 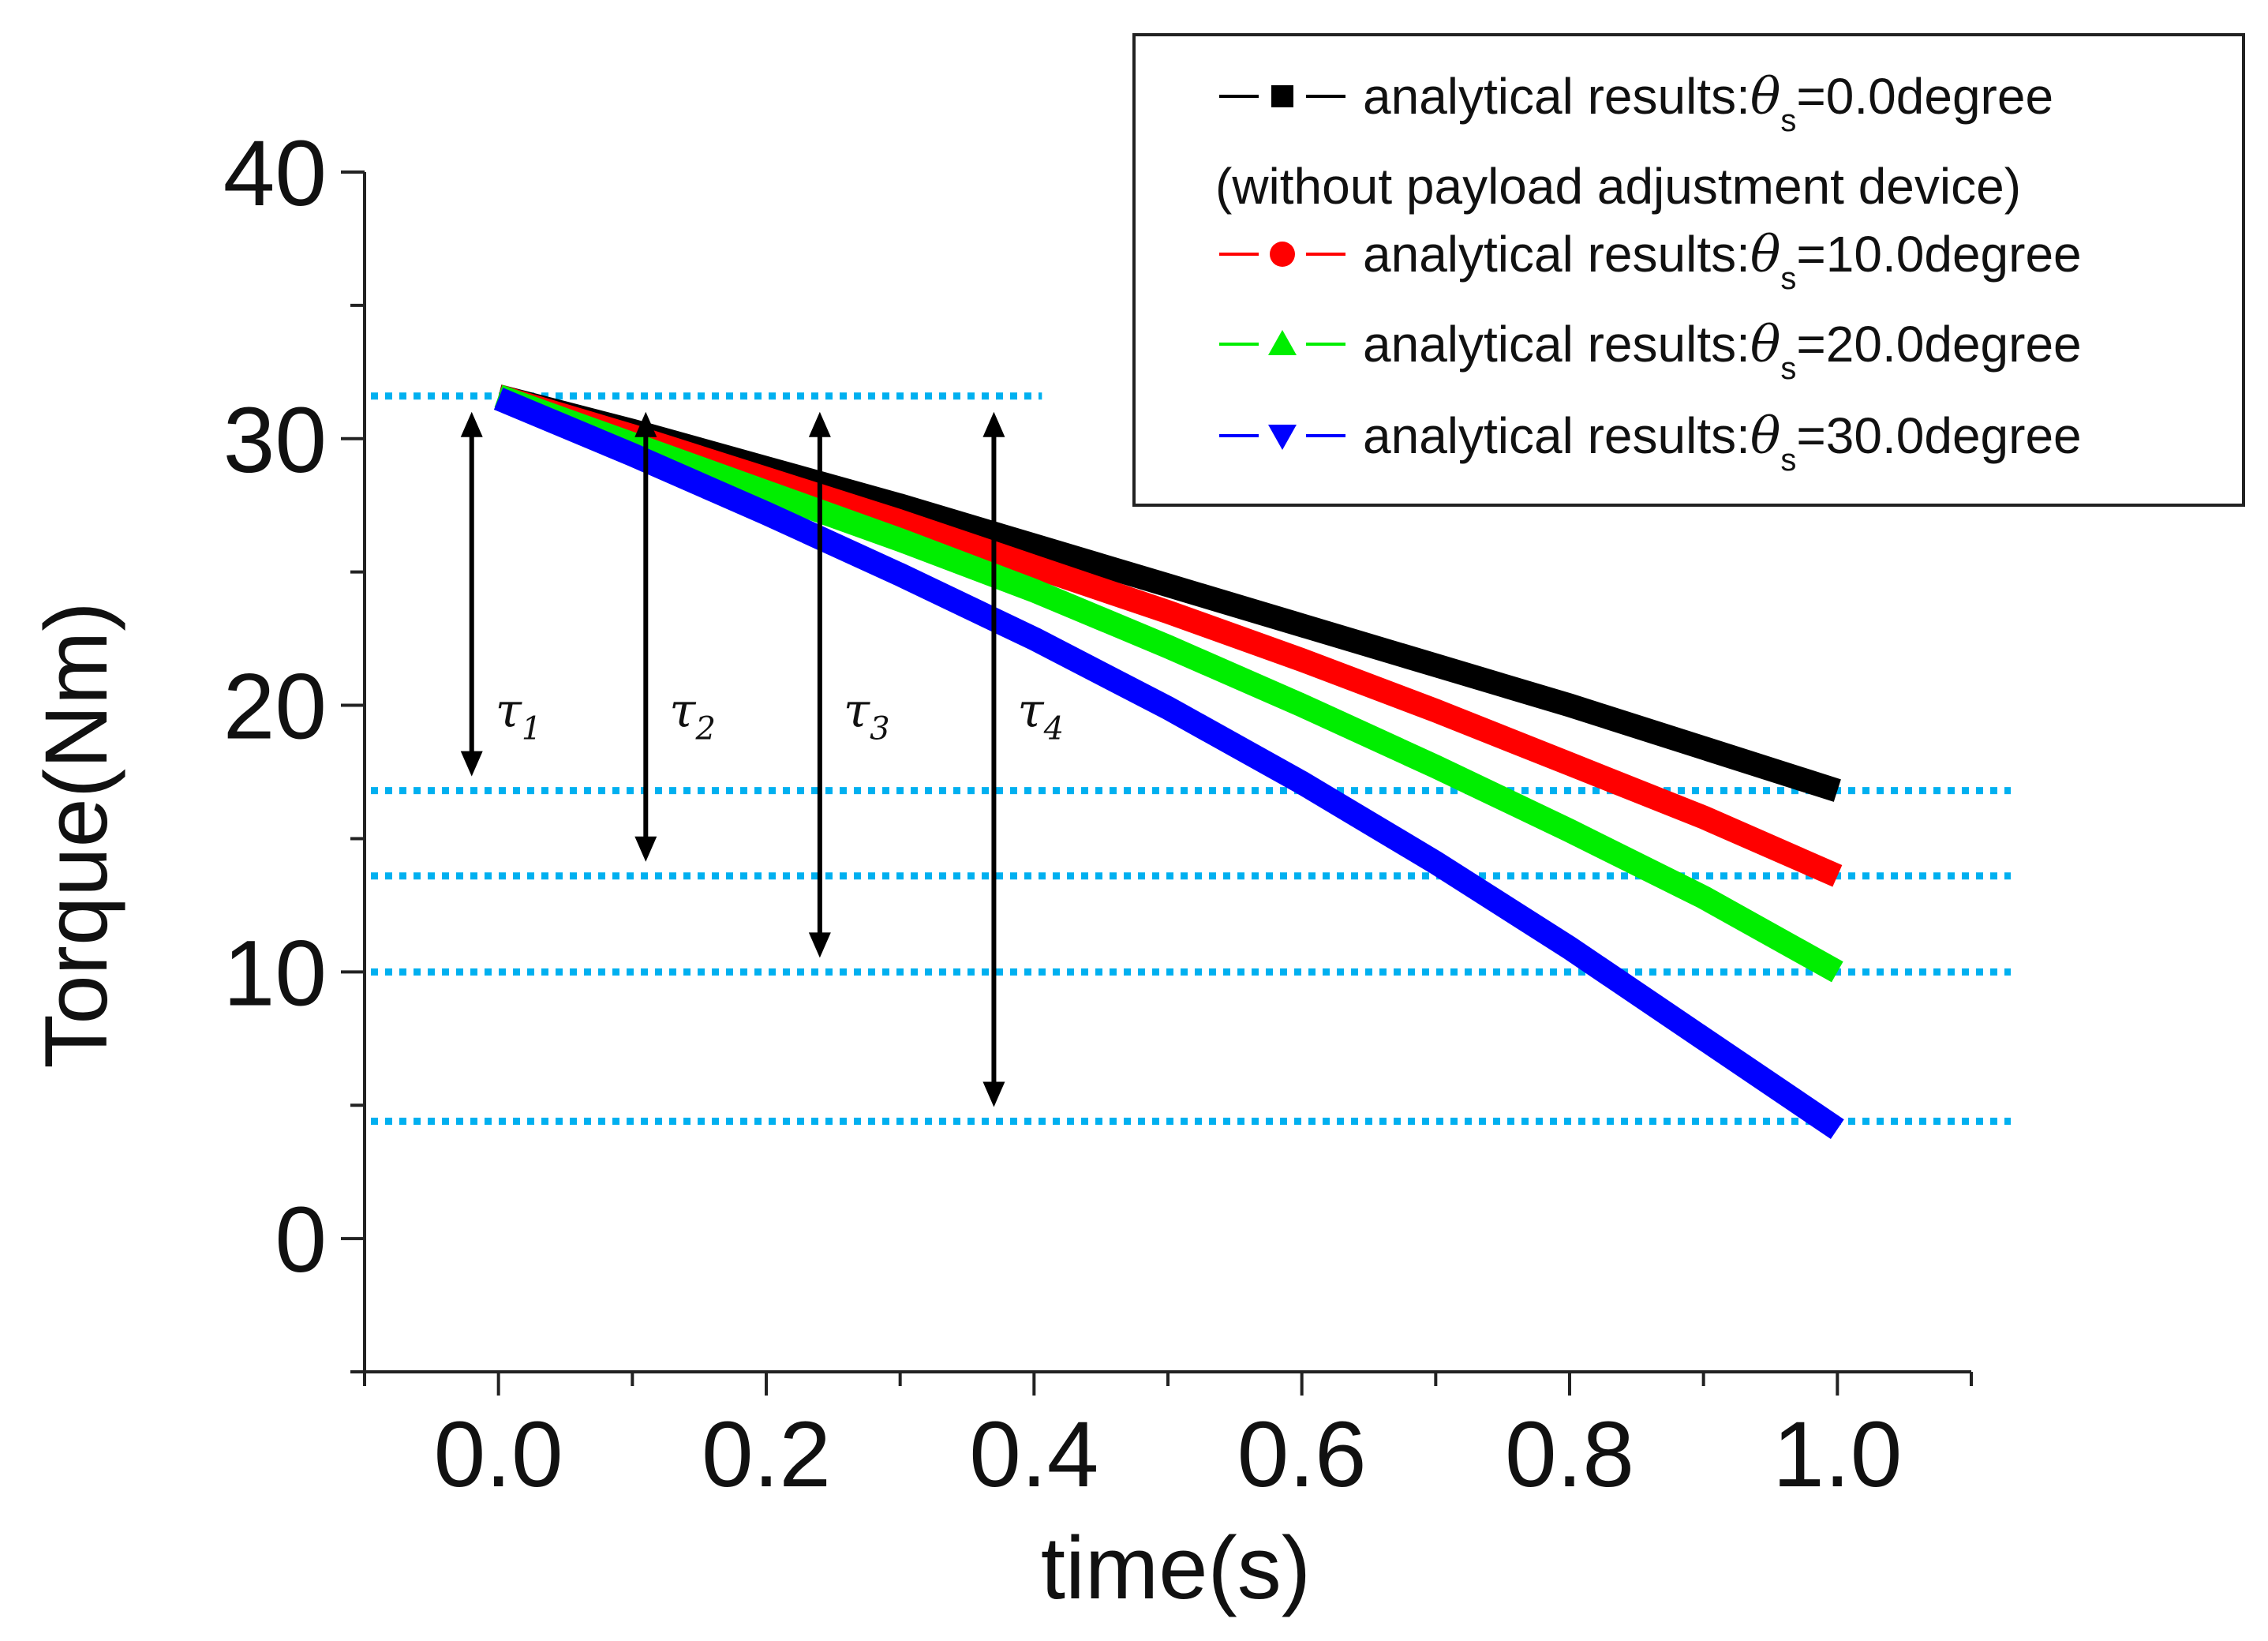 What do you see at coordinates (301, 1240) in the screenshot?
I see `y-tick-label: 0` at bounding box center [301, 1240].